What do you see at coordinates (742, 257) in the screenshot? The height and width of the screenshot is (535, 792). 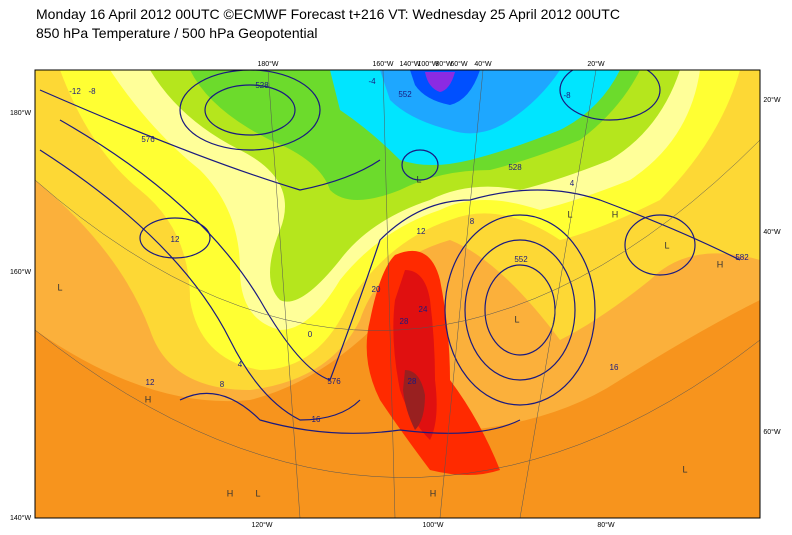 I see `contour-label: 582` at bounding box center [742, 257].